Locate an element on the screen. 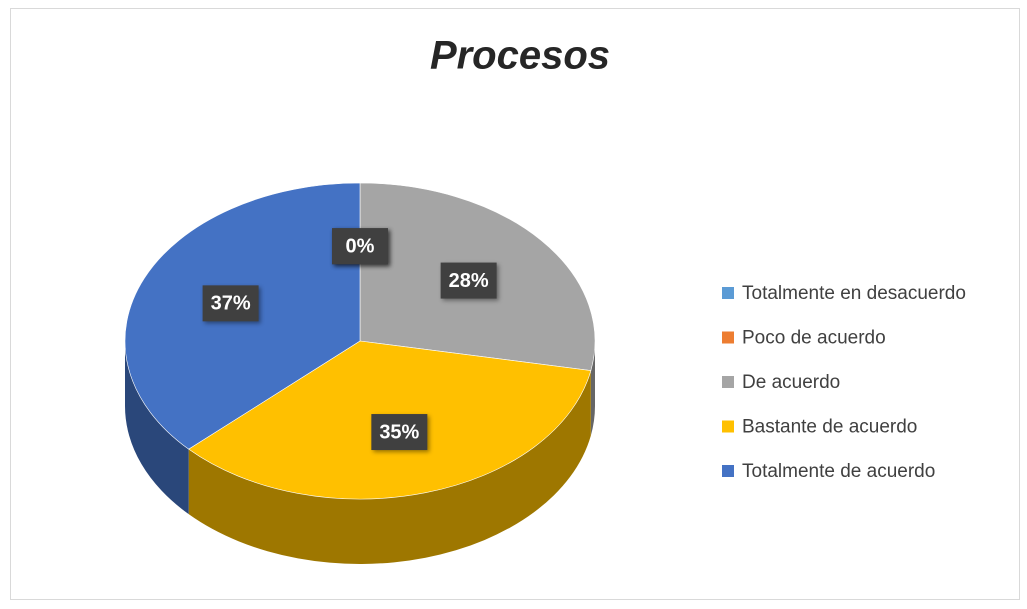  data-label: 0% is located at coordinates (360, 246).